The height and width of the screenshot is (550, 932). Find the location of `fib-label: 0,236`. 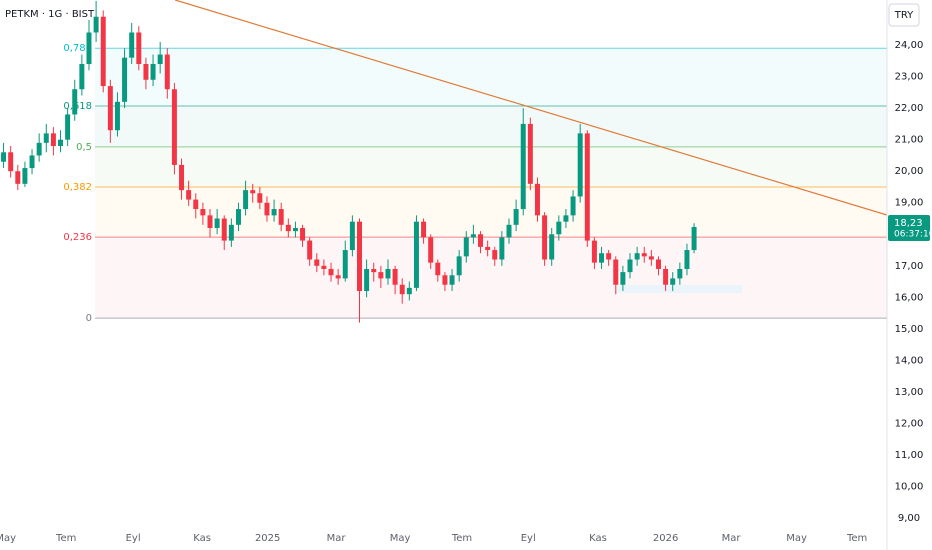

fib-label: 0,236 is located at coordinates (77, 237).